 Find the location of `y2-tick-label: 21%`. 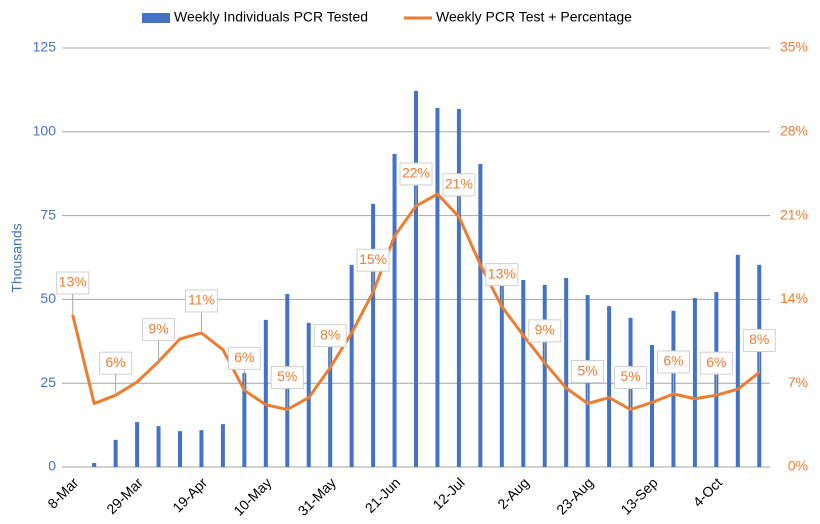

y2-tick-label: 21% is located at coordinates (794, 214).